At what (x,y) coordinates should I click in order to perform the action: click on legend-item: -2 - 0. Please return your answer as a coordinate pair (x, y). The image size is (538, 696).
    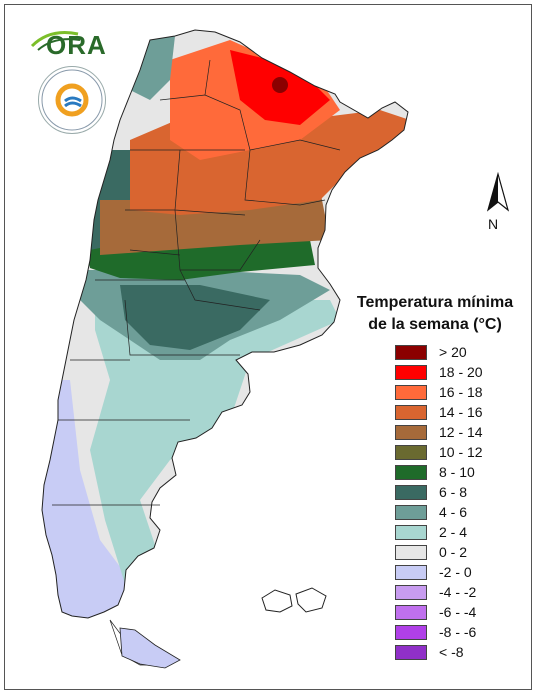
    Looking at the image, I should click on (462, 572).